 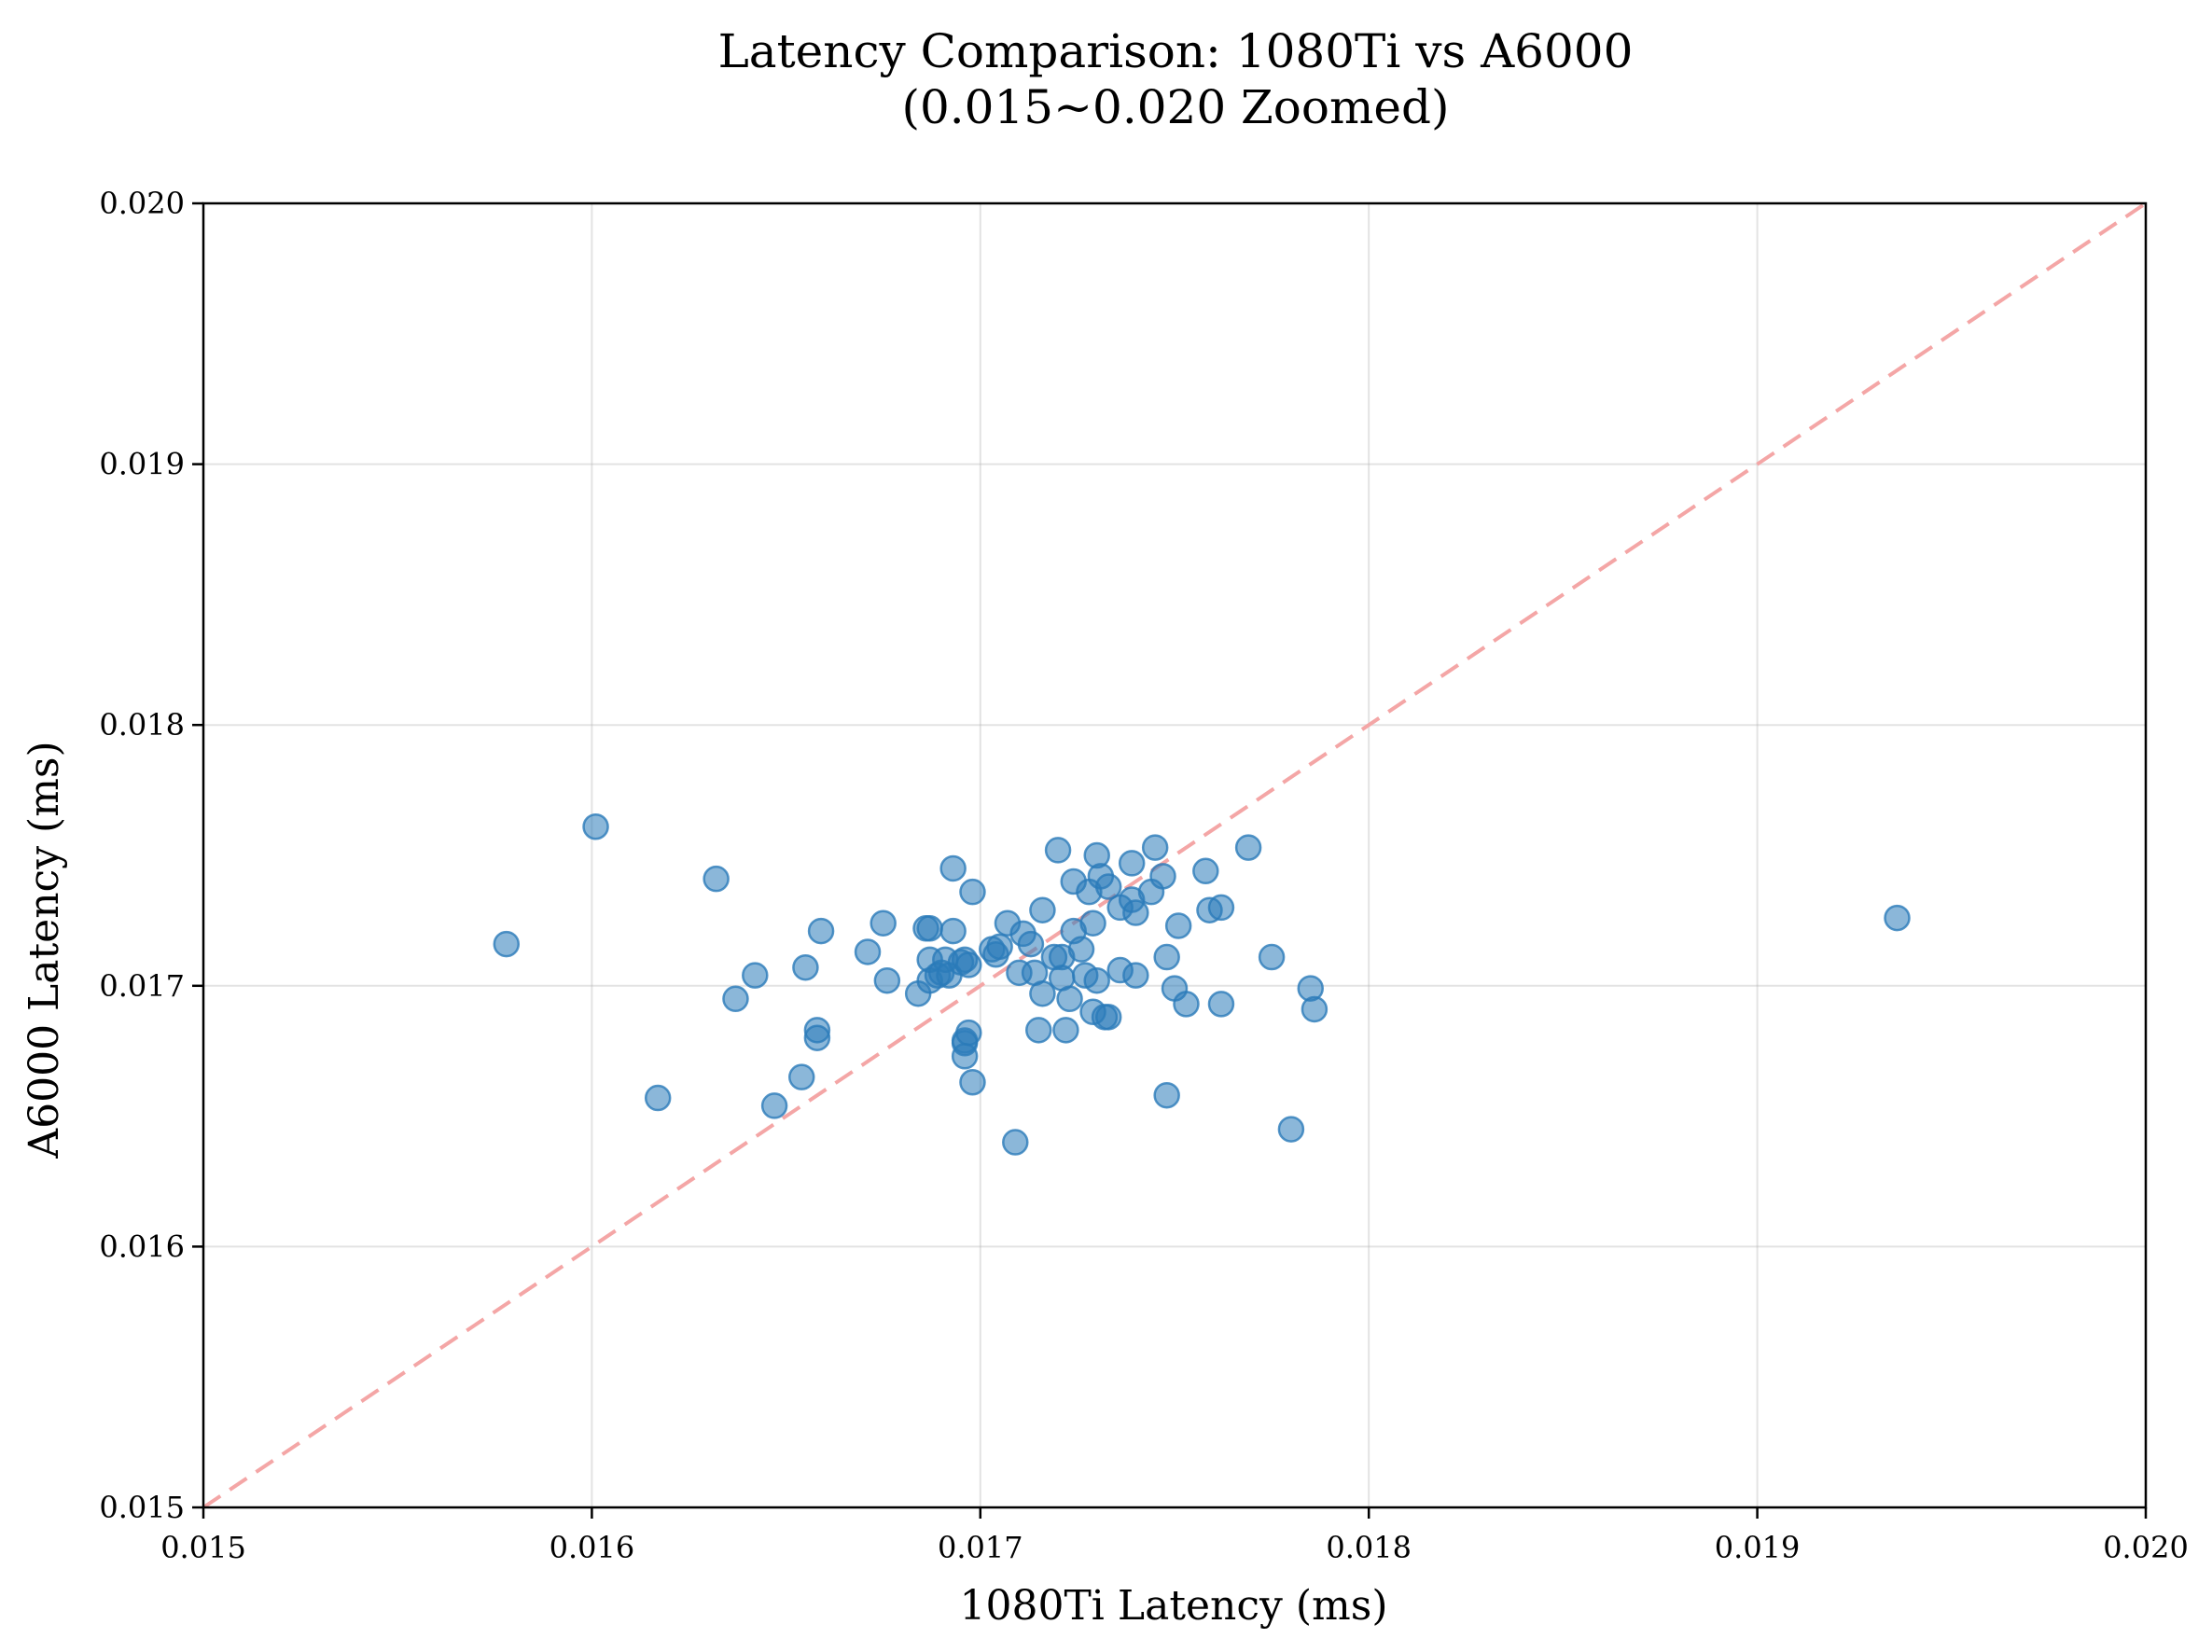 I want to click on y-tick-label: 0.020, so click(x=142, y=204).